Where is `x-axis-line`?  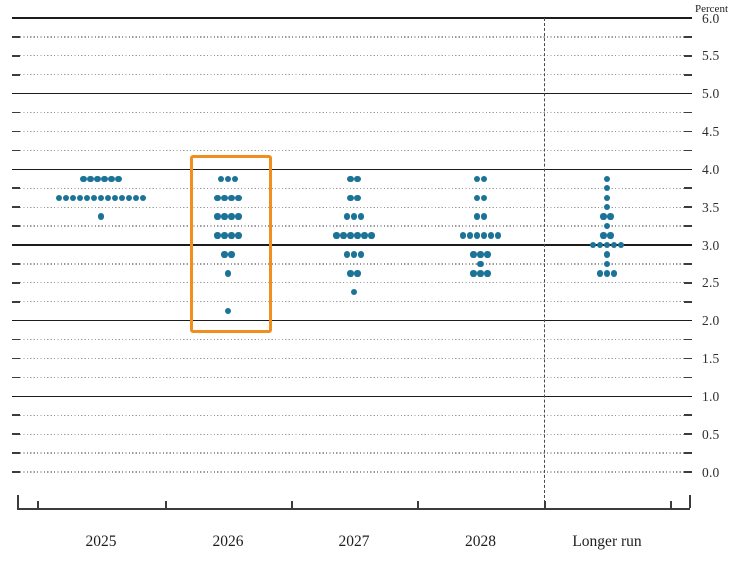
x-axis-line is located at coordinates (353, 509).